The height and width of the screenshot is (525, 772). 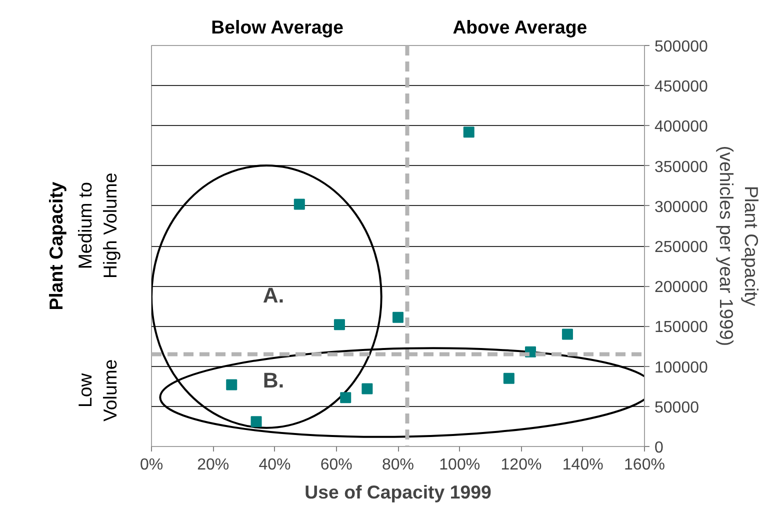 I want to click on x-tick-label: 40%, so click(x=274, y=465).